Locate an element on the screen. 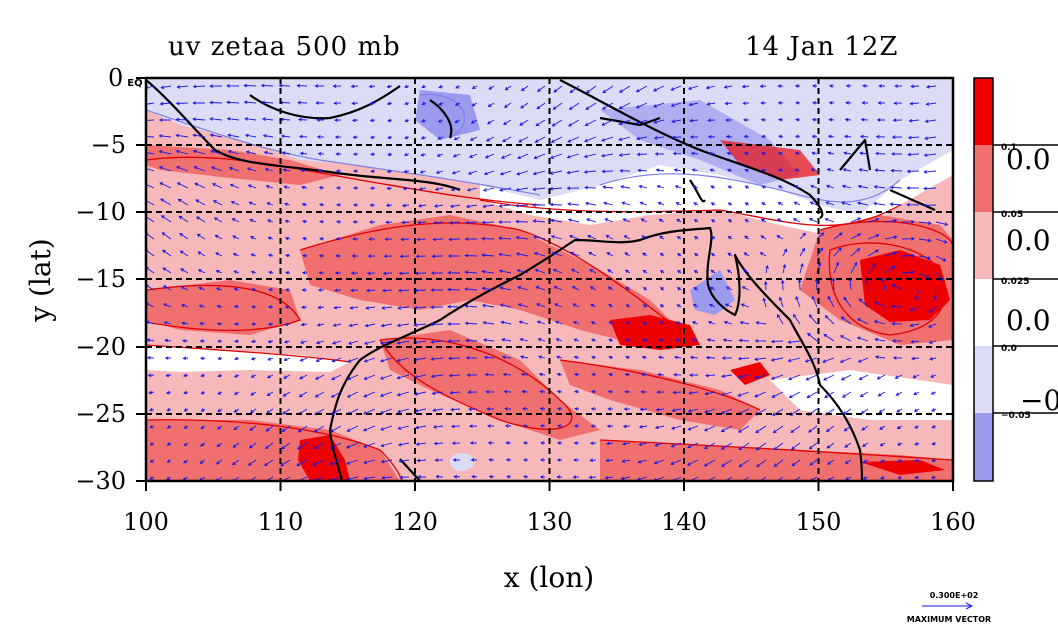 This screenshot has width=1058, height=631. x-tick-label: 130 is located at coordinates (550, 522).